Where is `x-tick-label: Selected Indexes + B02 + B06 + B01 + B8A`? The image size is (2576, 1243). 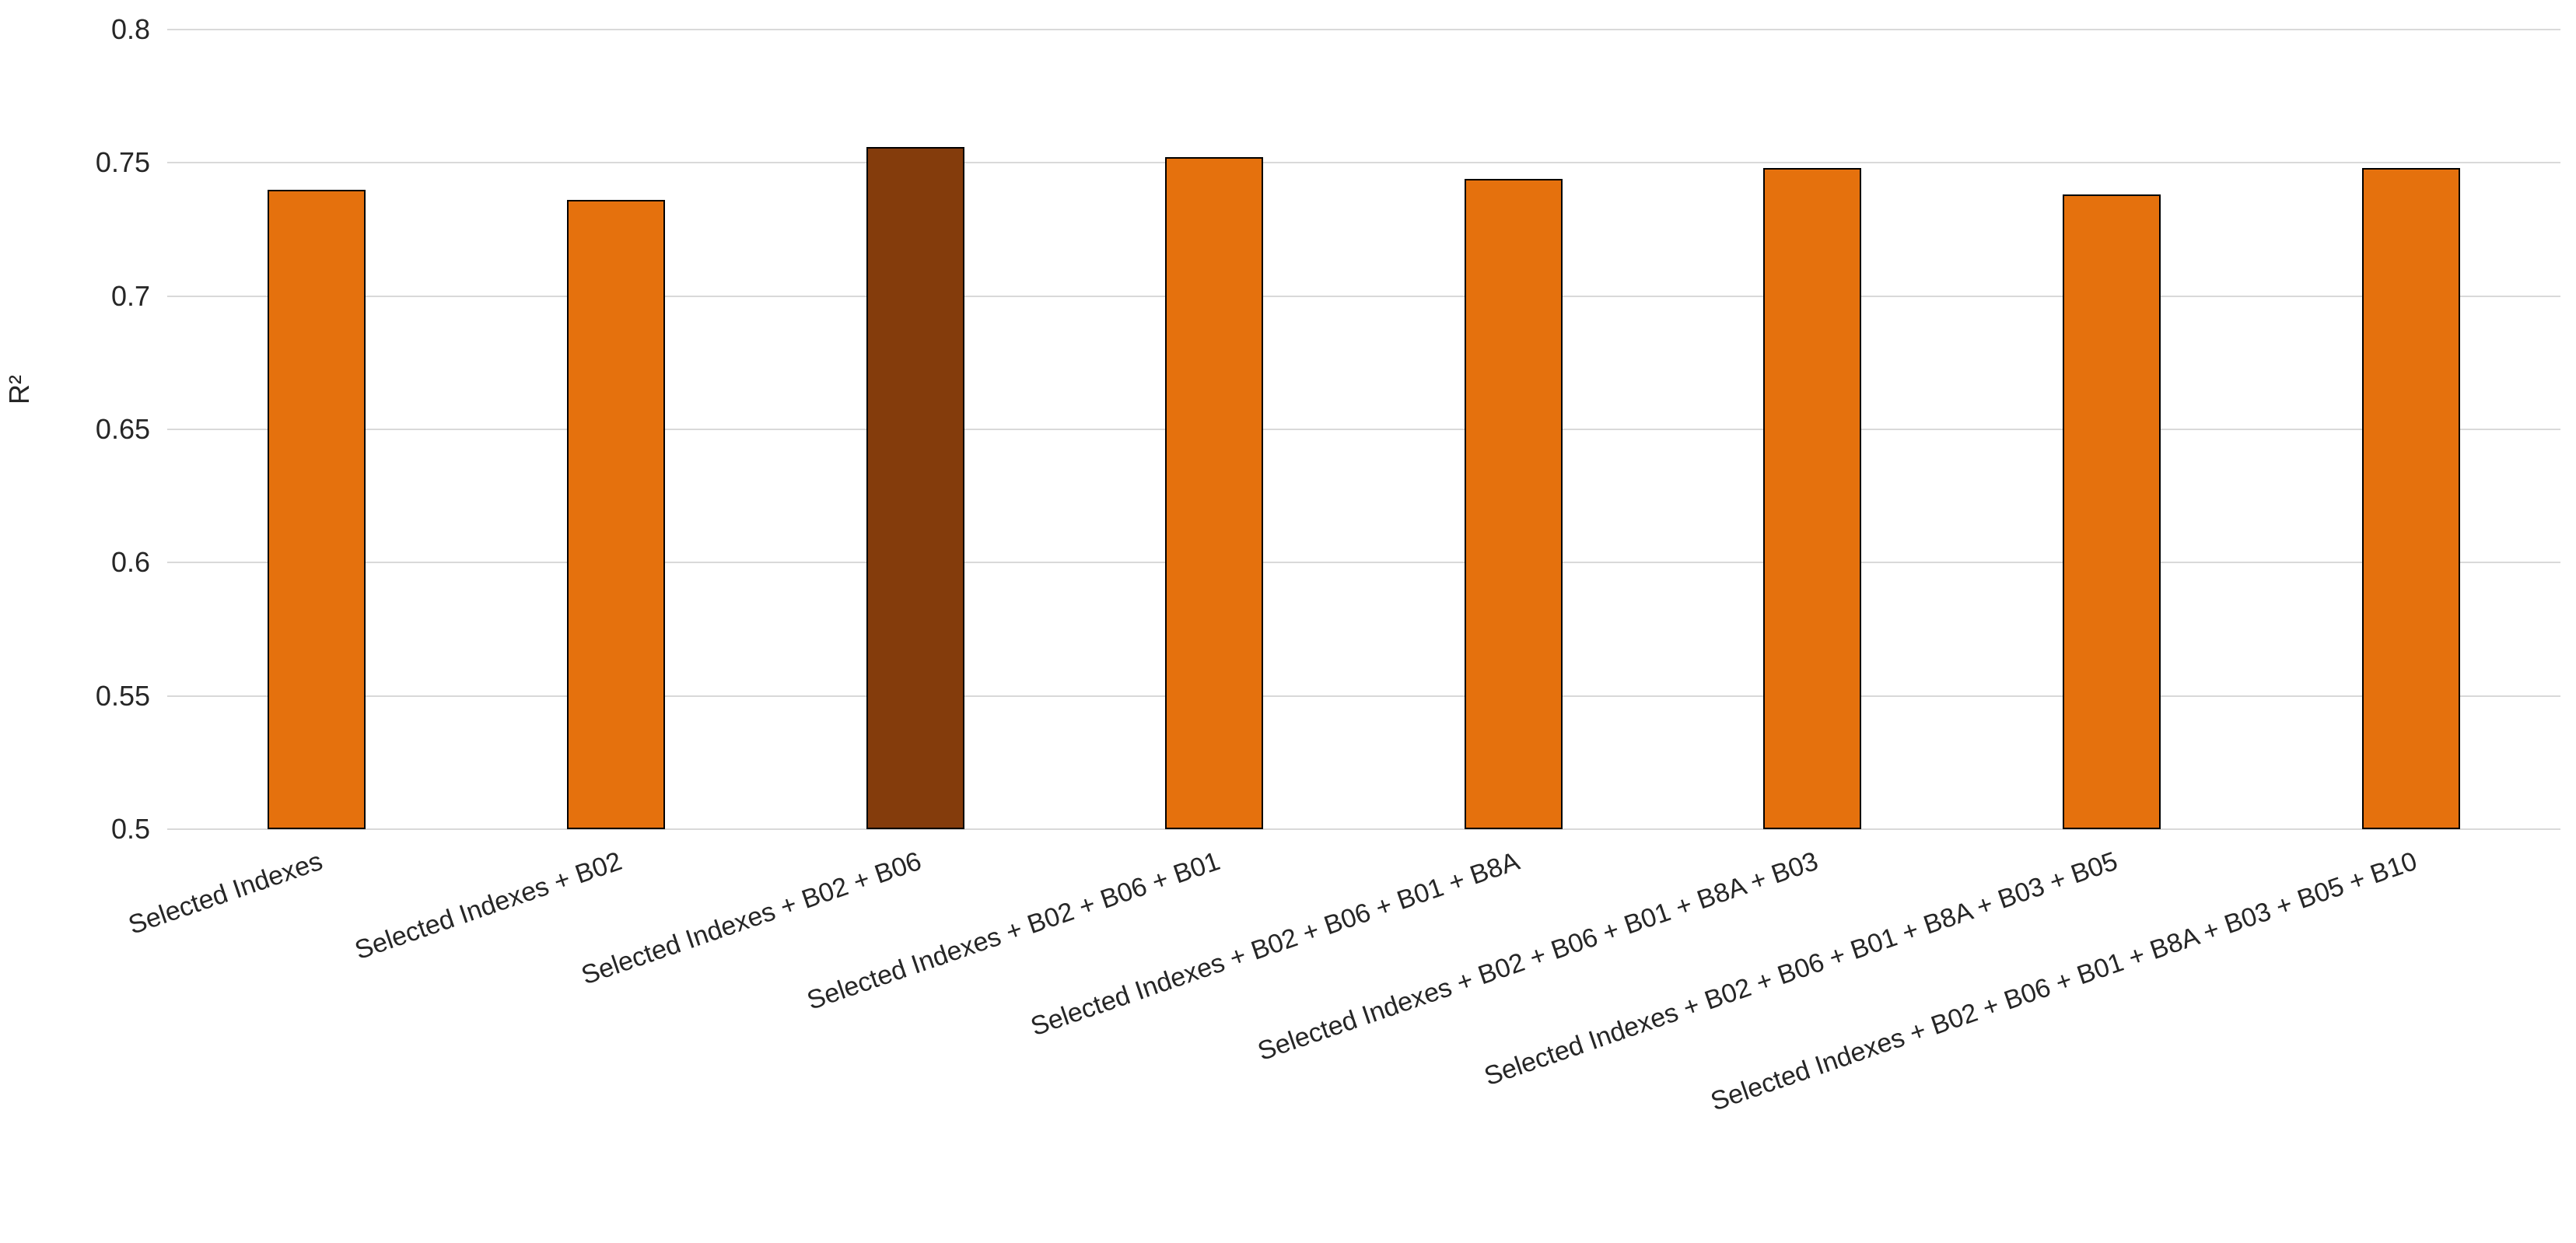 x-tick-label: Selected Indexes + B02 + B06 + B01 + B8A is located at coordinates (1276, 944).